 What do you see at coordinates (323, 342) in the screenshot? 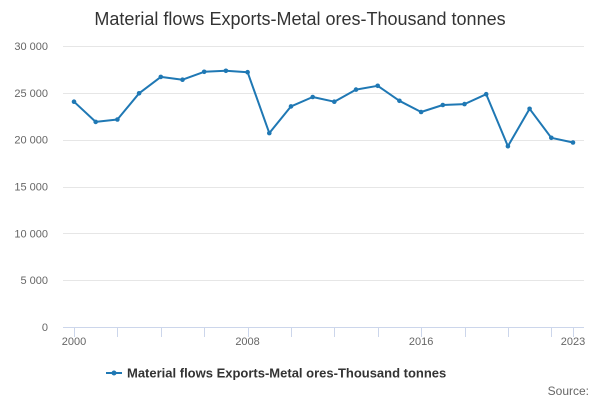
I see `x-axis-labels: 2000 2008 2016 2023` at bounding box center [323, 342].